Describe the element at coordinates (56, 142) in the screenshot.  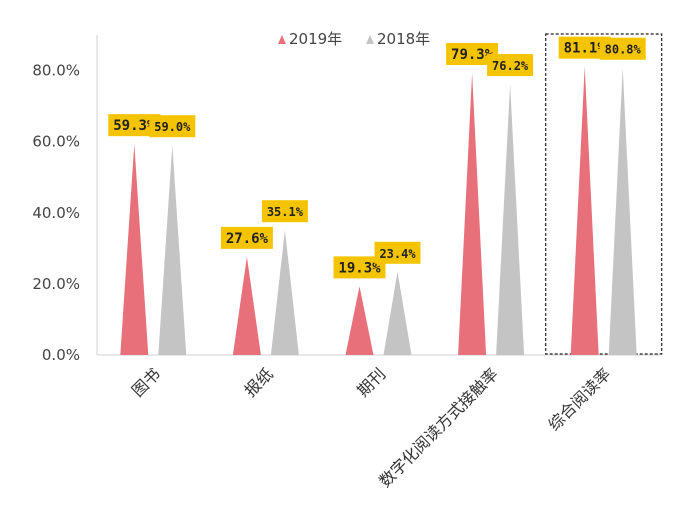
I see `y-tick-label: 60.0%` at that location.